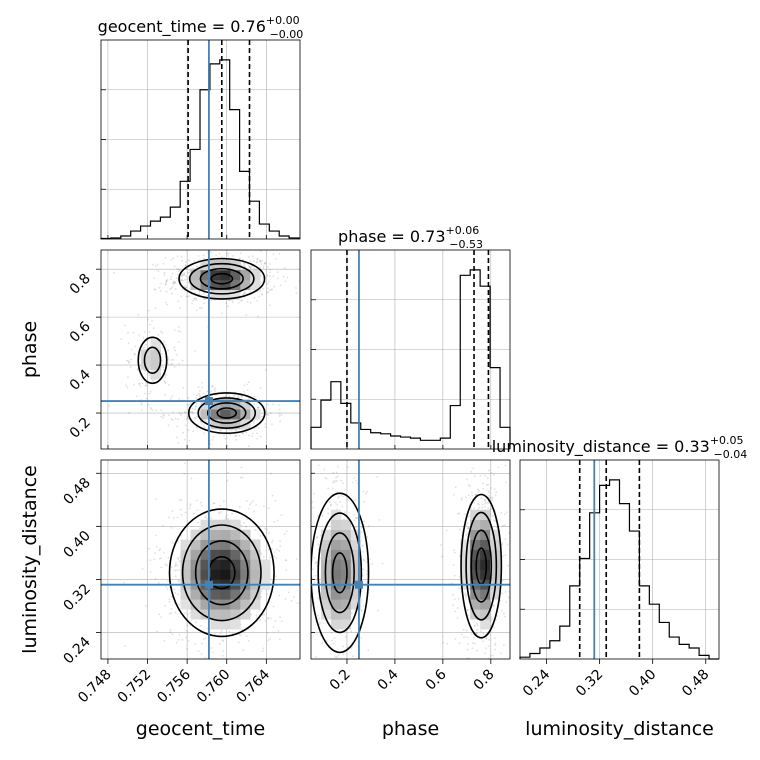  What do you see at coordinates (201, 27) in the screenshot?
I see `hist-title-geocent_time: geocent_time = 0.76+0.00 −0.00` at bounding box center [201, 27].